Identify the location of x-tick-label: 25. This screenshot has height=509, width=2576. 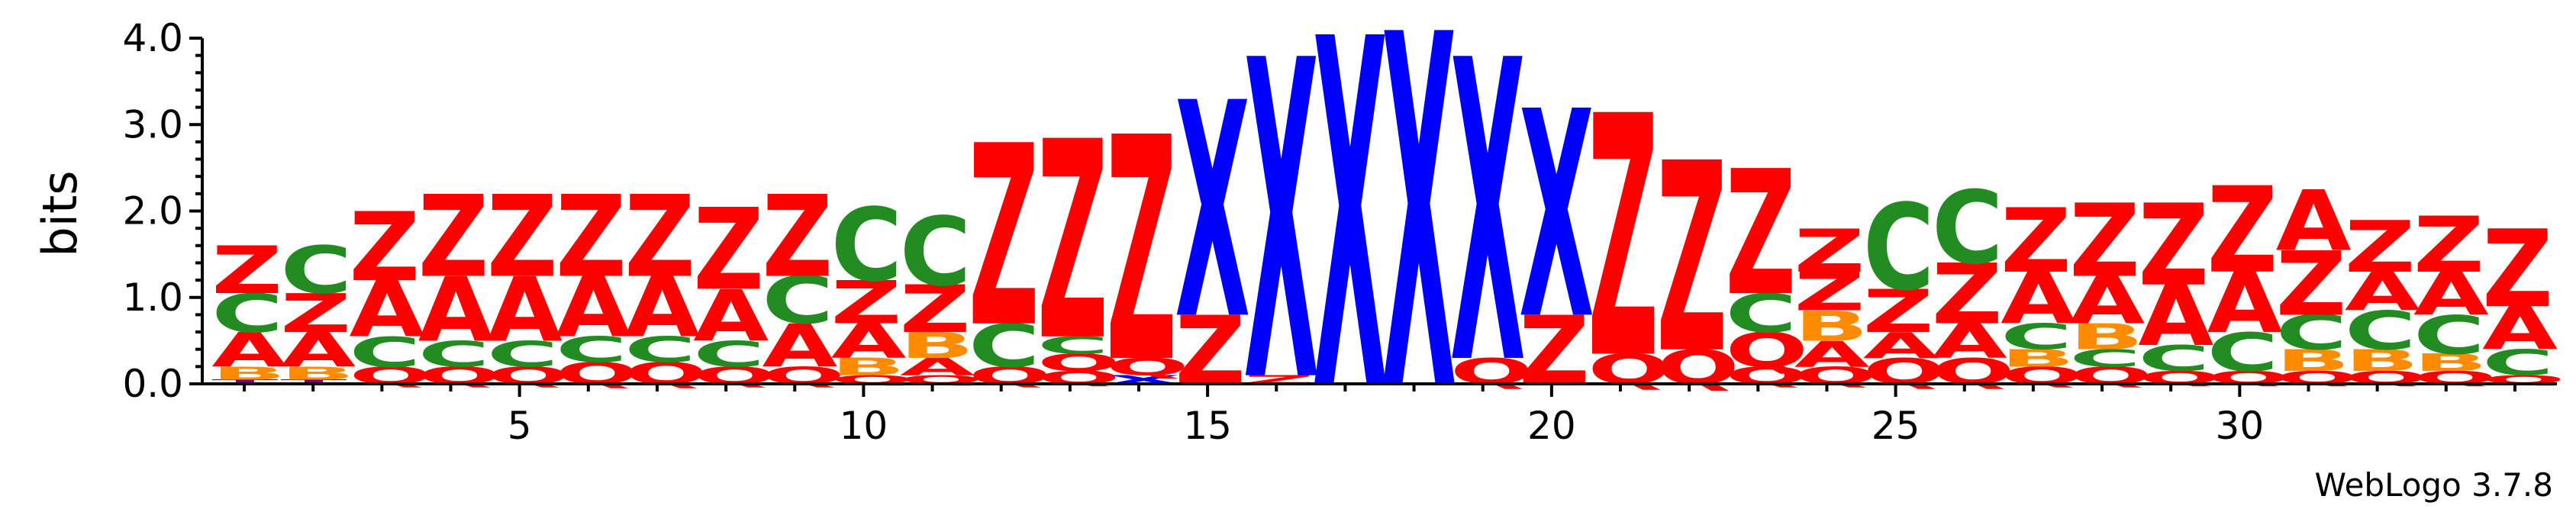
(1896, 426).